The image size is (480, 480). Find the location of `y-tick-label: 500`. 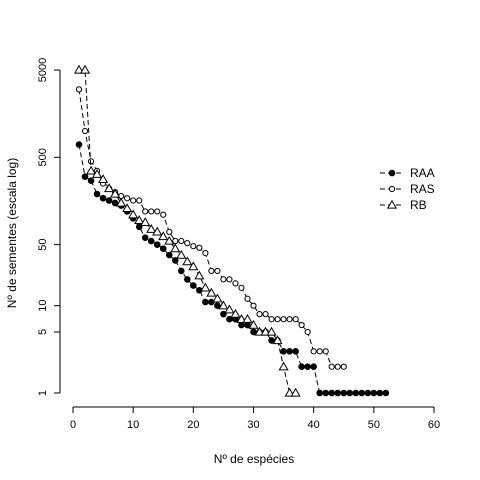

y-tick-label: 500 is located at coordinates (43, 157).